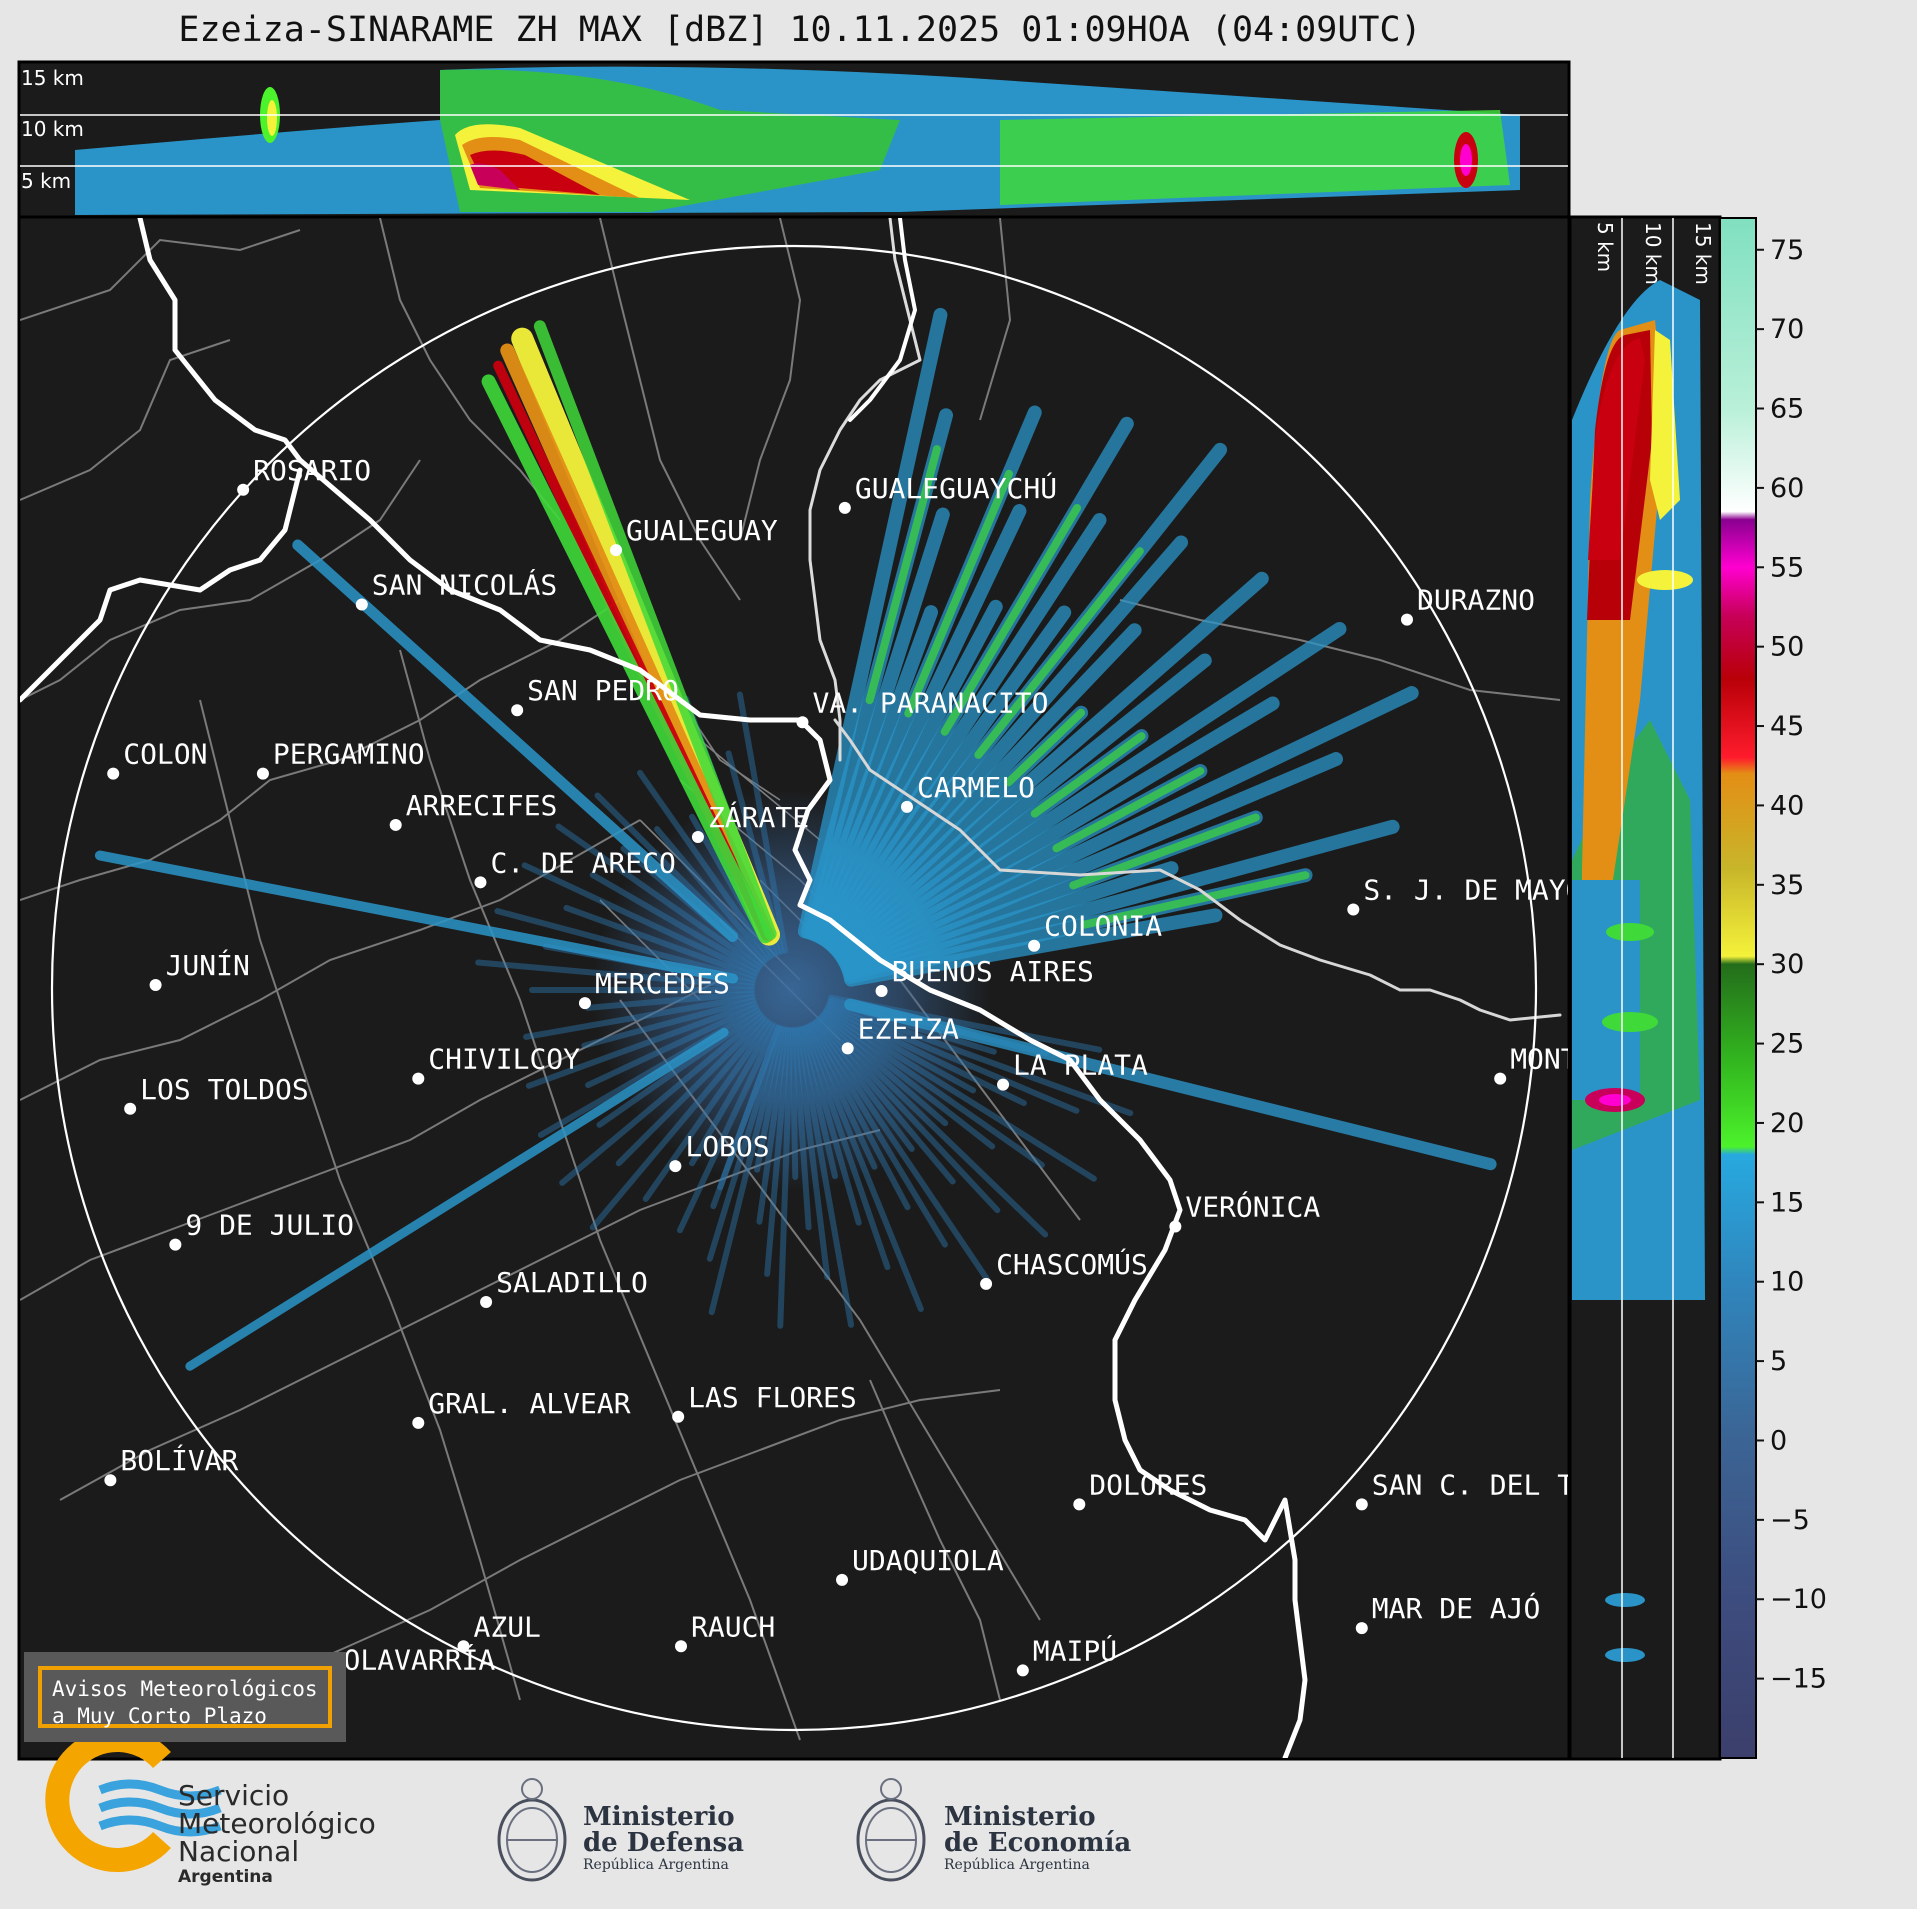  Describe the element at coordinates (1787, 1123) in the screenshot. I see `colorbar-tick-label: 20` at that location.